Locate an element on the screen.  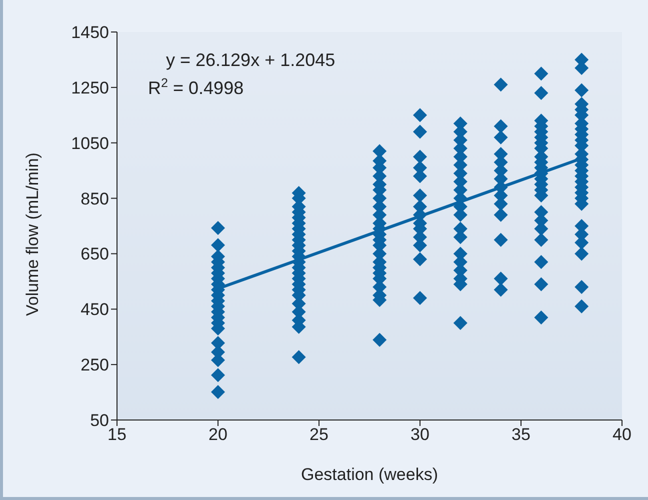
y-tick-label: 1250 is located at coordinates (90, 88).